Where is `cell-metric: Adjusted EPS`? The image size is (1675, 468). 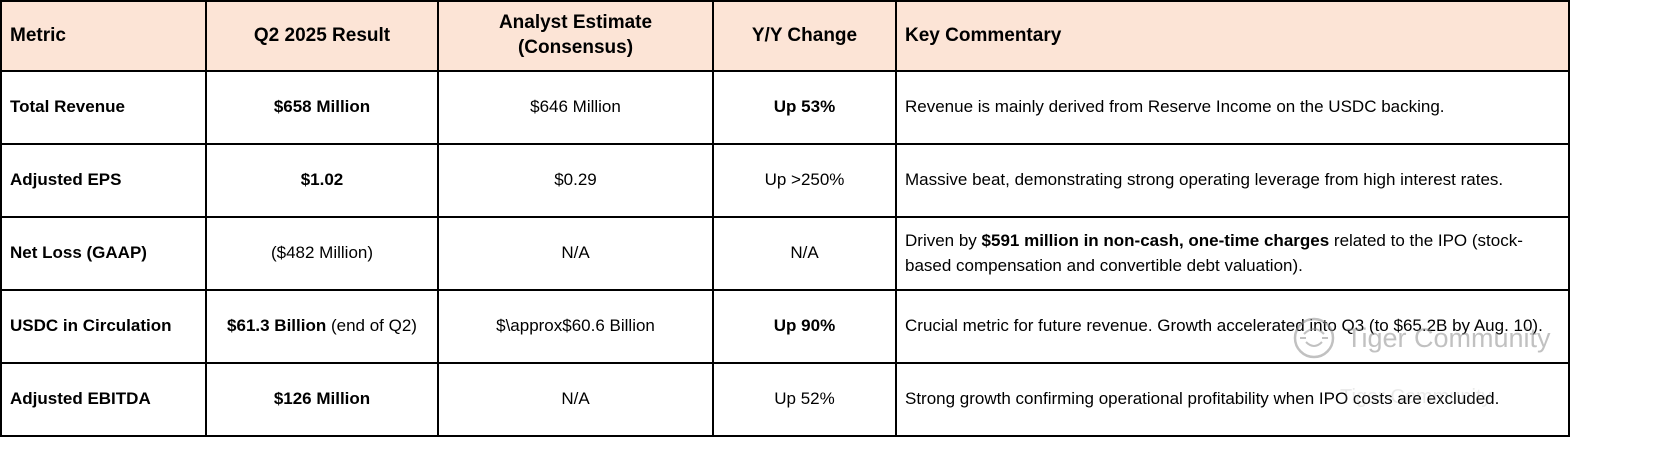 cell-metric: Adjusted EPS is located at coordinates (103, 180).